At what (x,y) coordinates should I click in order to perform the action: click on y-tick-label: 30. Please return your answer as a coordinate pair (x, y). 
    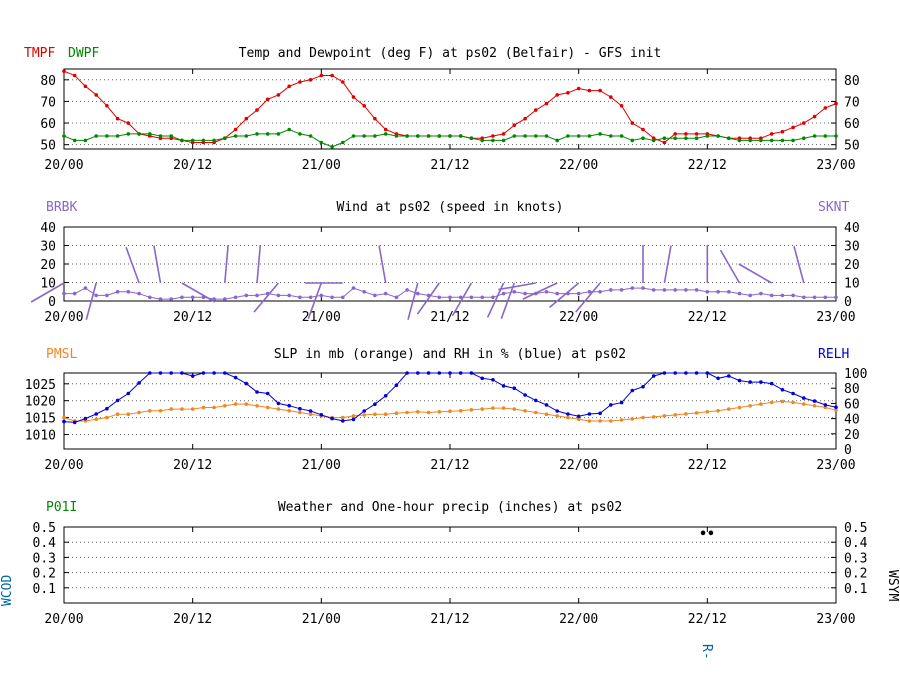
    Looking at the image, I should click on (852, 247).